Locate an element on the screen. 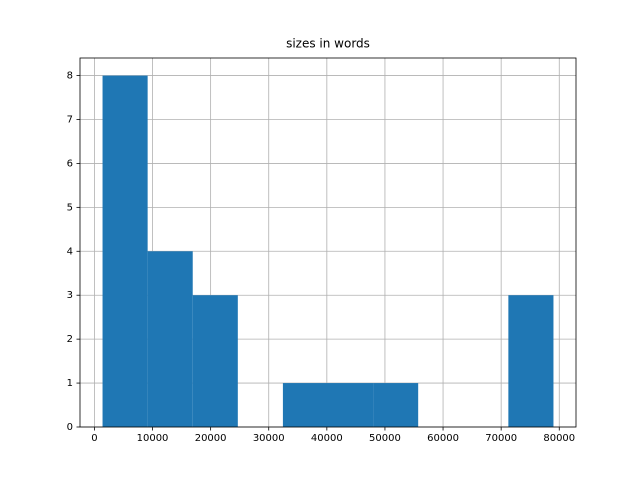 The width and height of the screenshot is (640, 480). y-tick-label: 6 is located at coordinates (70, 163).